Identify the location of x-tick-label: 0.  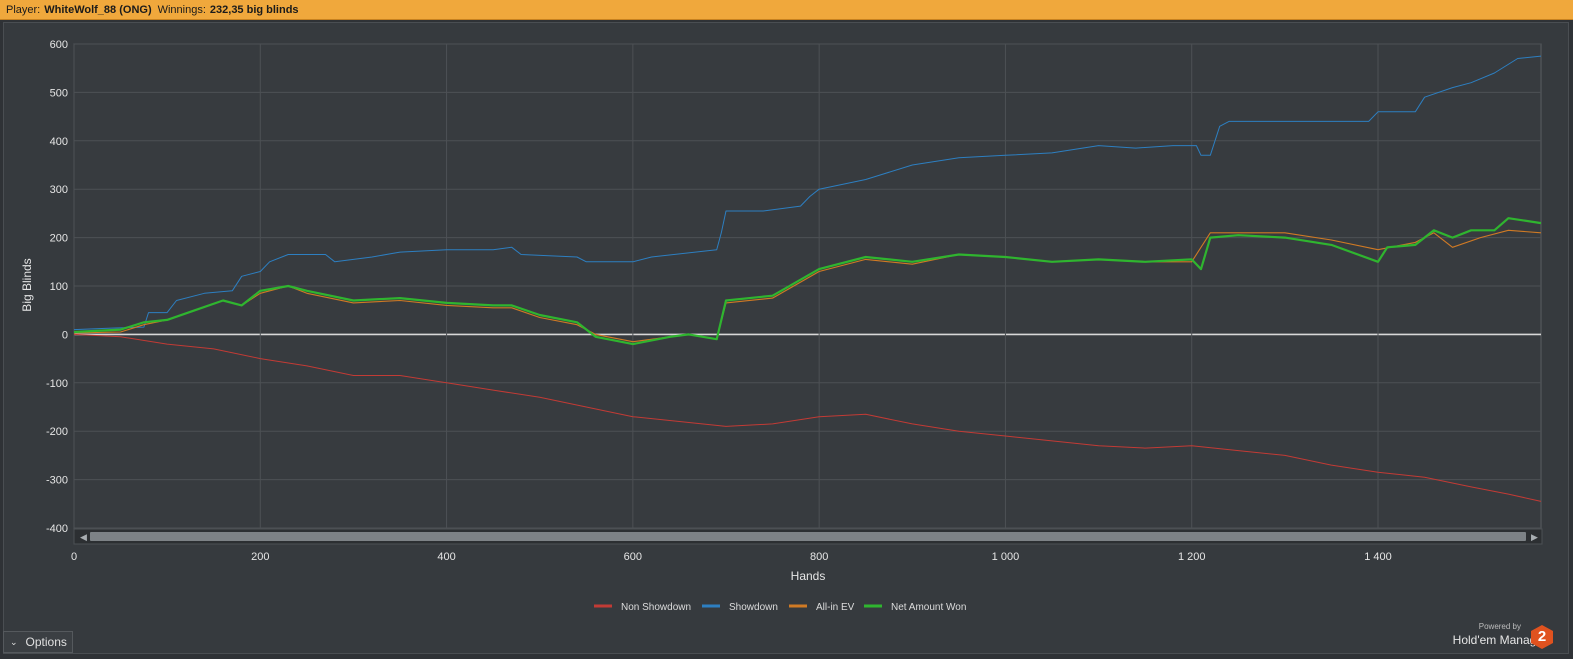
(74, 557).